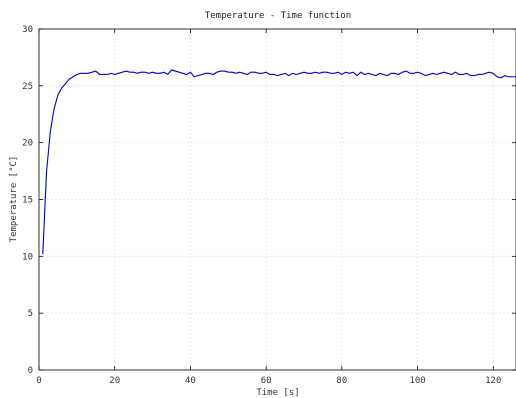  Describe the element at coordinates (27, 87) in the screenshot. I see `y-tick-label: 25` at that location.